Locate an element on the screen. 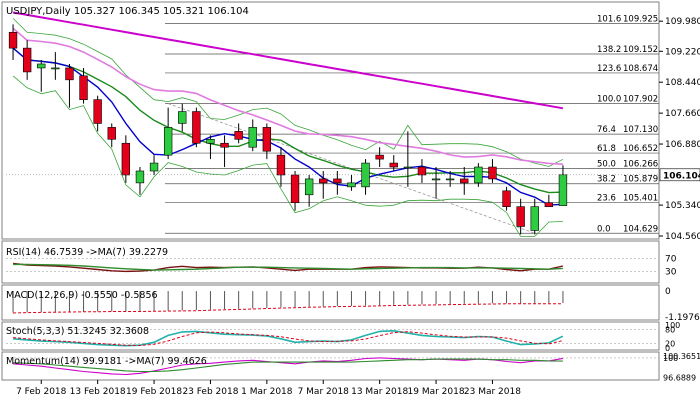  current-price-label: 106.104 is located at coordinates (681, 176).